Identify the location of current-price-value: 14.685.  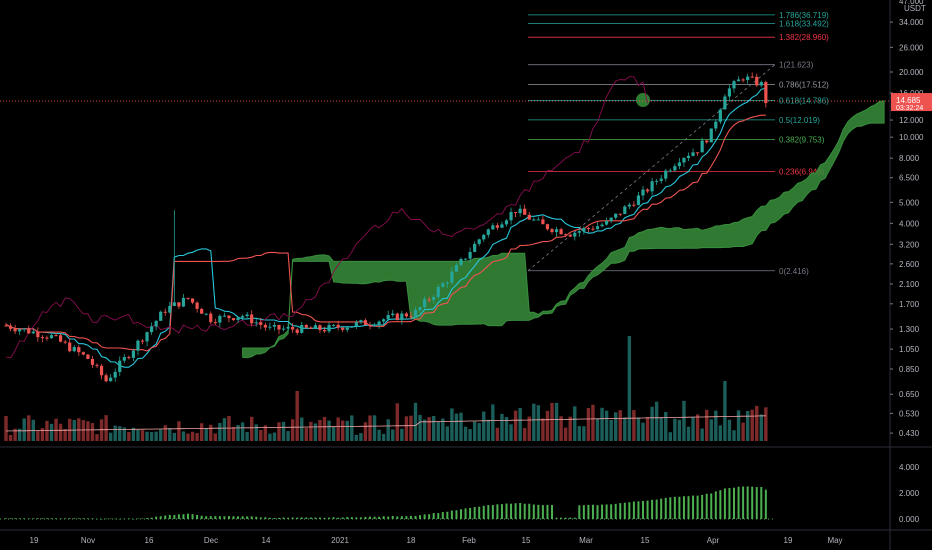
(908, 100).